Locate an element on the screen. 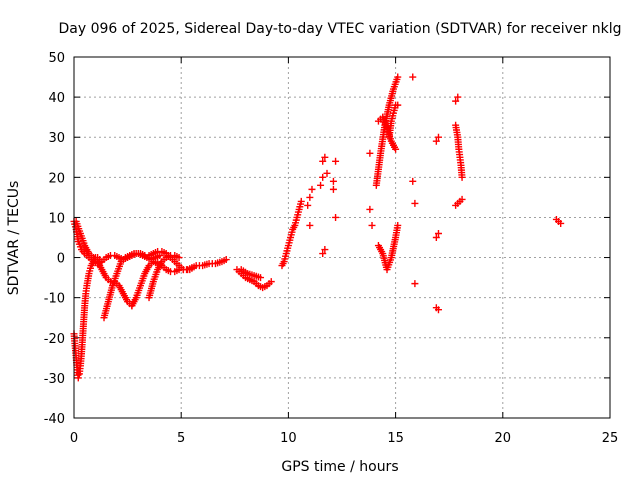 The image size is (640, 480). data-point-arc-14c is located at coordinates (398, 225).